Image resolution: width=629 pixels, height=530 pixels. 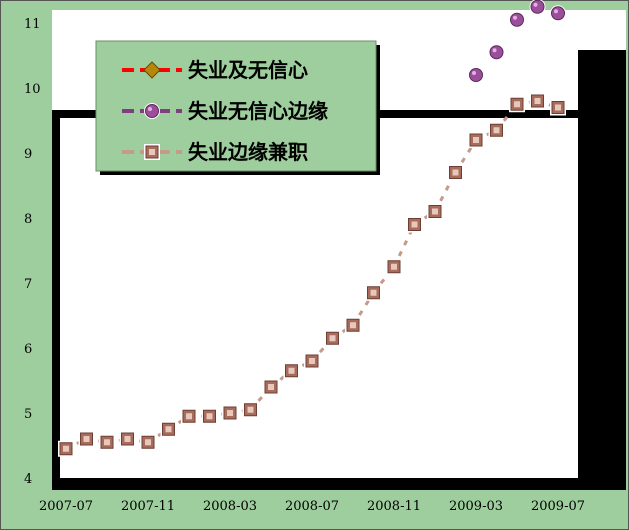 What do you see at coordinates (602, 270) in the screenshot?
I see `dark-region-right` at bounding box center [602, 270].